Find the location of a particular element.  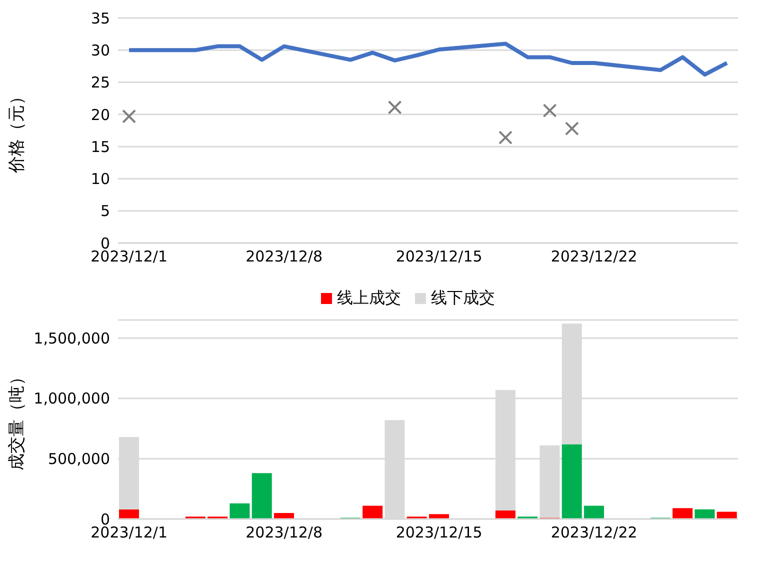

y-axis-title: 价格（元） is located at coordinates (17, 131).